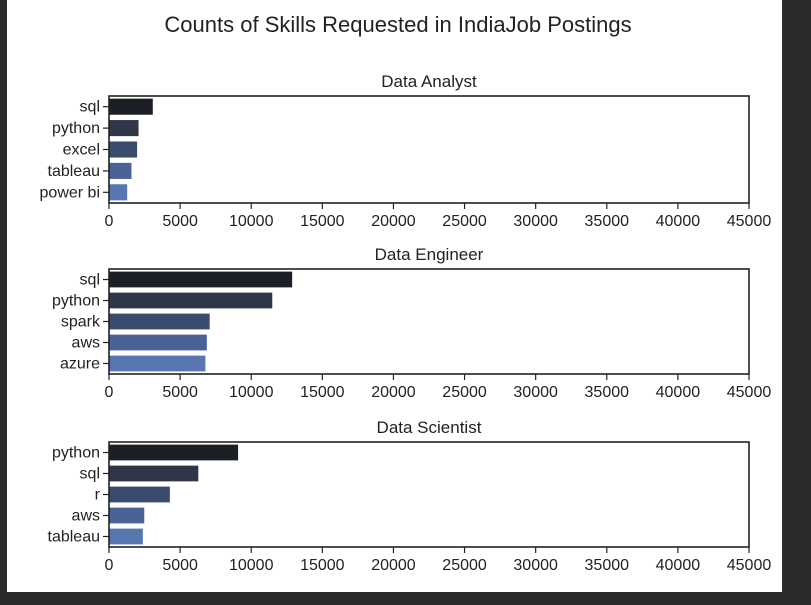 The image size is (811, 605). What do you see at coordinates (429, 427) in the screenshot?
I see `panel-title: Data Scientist` at bounding box center [429, 427].